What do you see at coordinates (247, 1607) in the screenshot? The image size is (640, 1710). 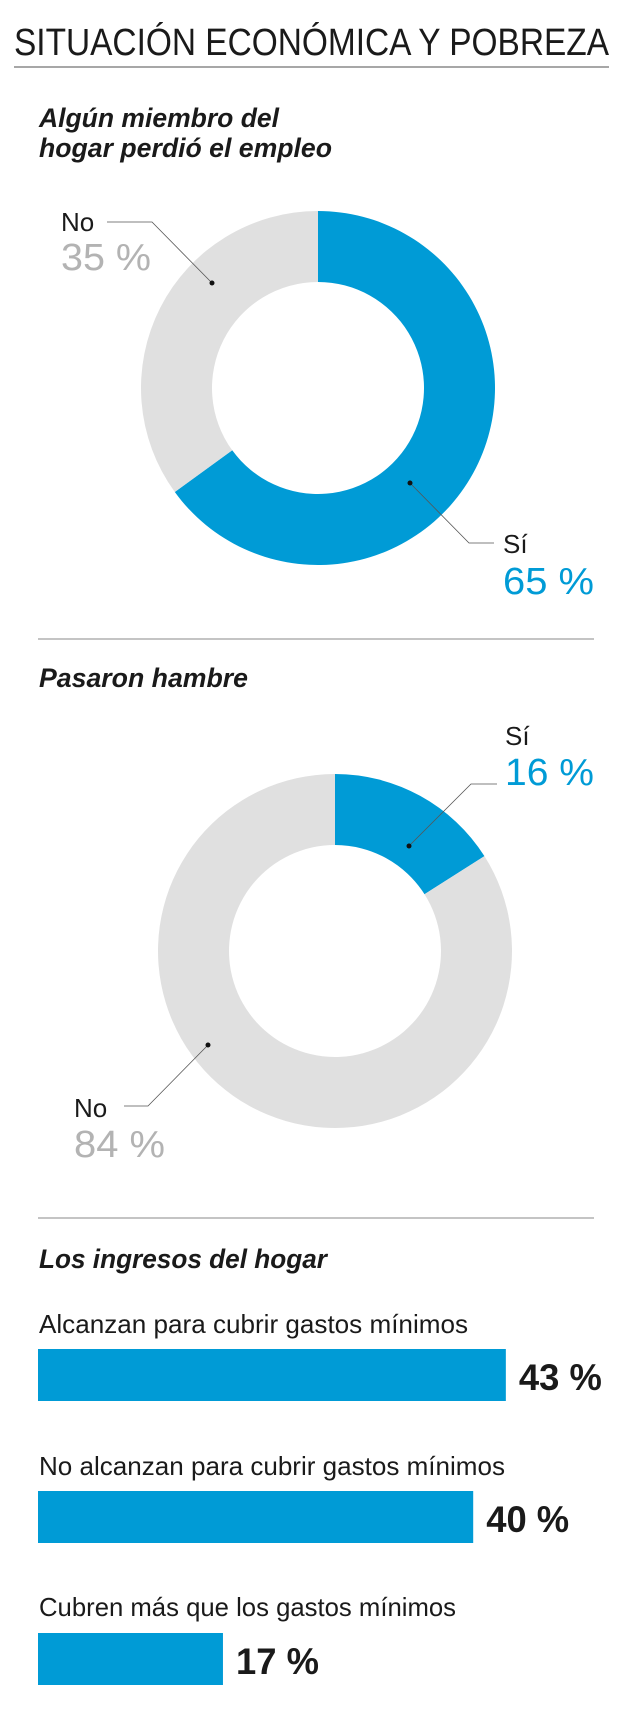 I see `bar-label: Cubren más que los gastos mínimos` at bounding box center [247, 1607].